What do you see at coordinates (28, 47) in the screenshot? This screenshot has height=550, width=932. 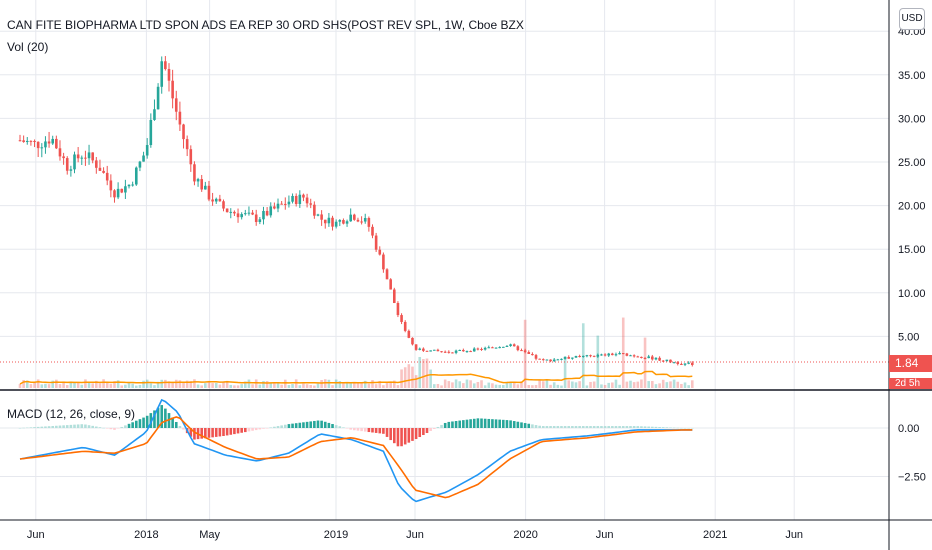 I see `volume-indicator-label: Vol (20)` at bounding box center [28, 47].